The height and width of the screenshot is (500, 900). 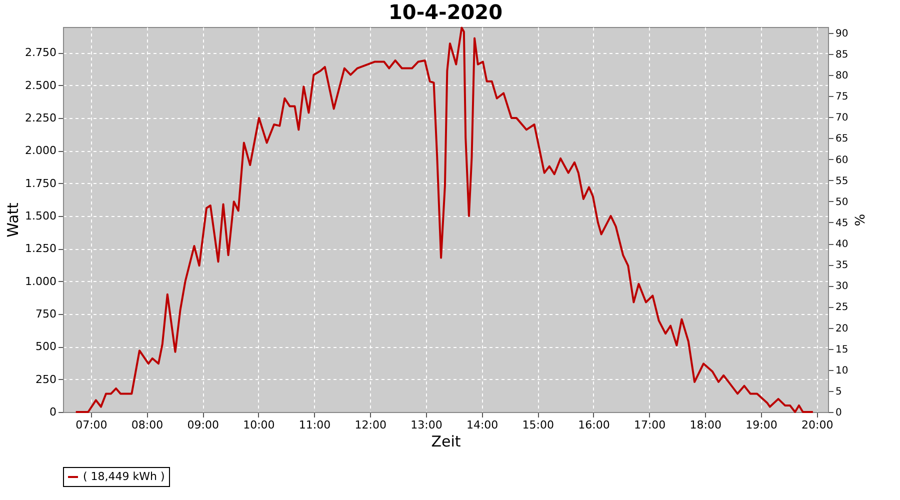 I want to click on y2-tick-label: 85, so click(x=842, y=54).